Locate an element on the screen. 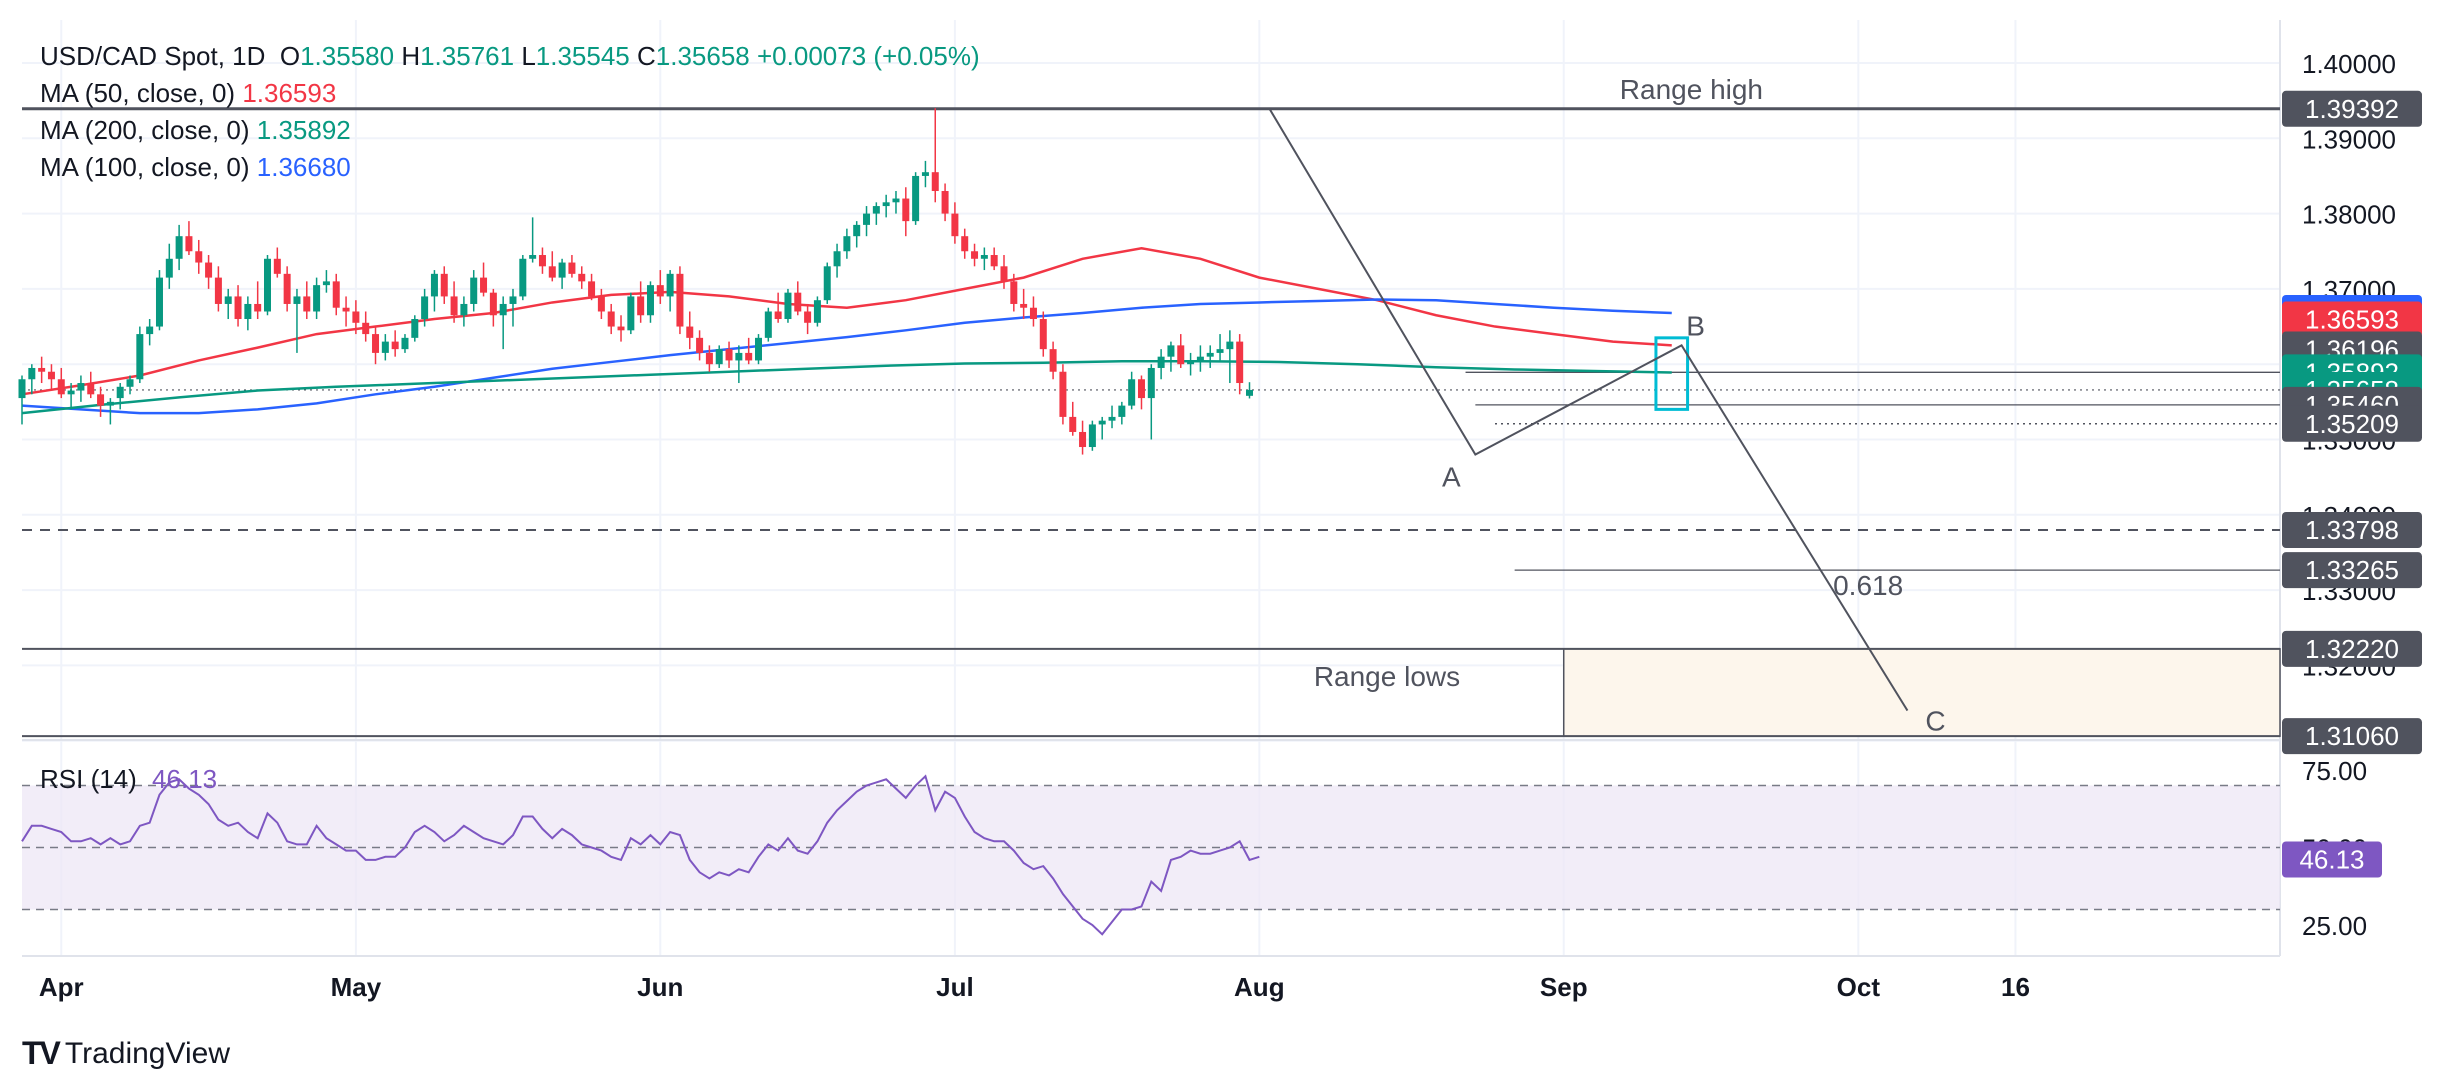  rsi-tick-label: 75.00 is located at coordinates (2334, 771).